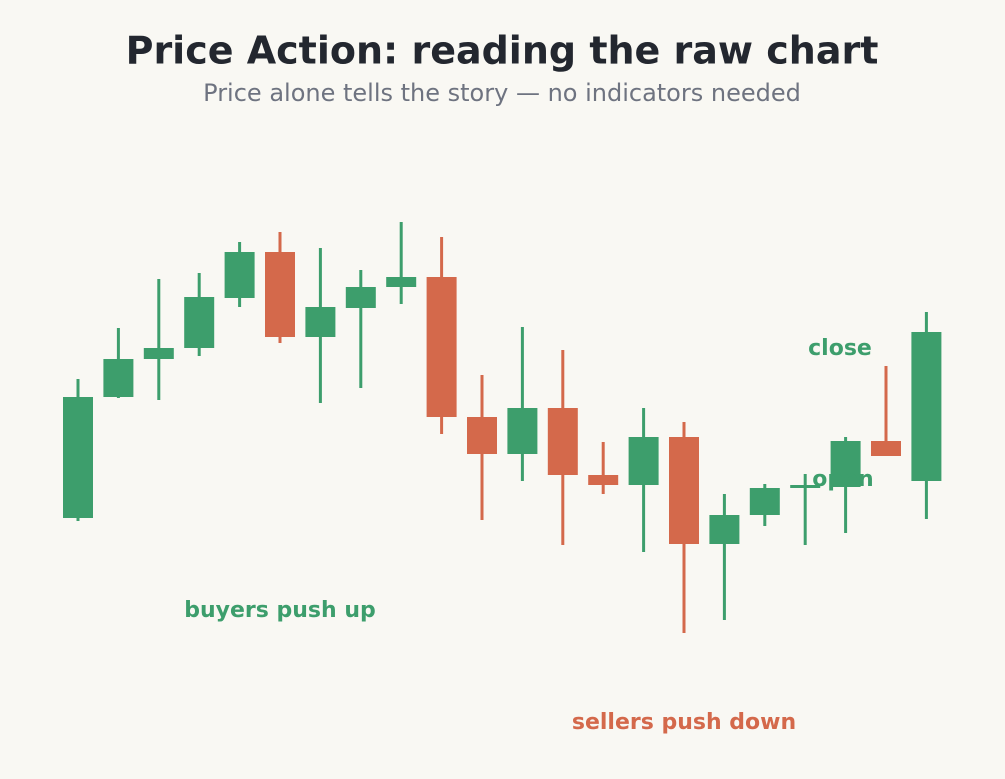  What do you see at coordinates (840, 348) in the screenshot?
I see `annotation: close` at bounding box center [840, 348].